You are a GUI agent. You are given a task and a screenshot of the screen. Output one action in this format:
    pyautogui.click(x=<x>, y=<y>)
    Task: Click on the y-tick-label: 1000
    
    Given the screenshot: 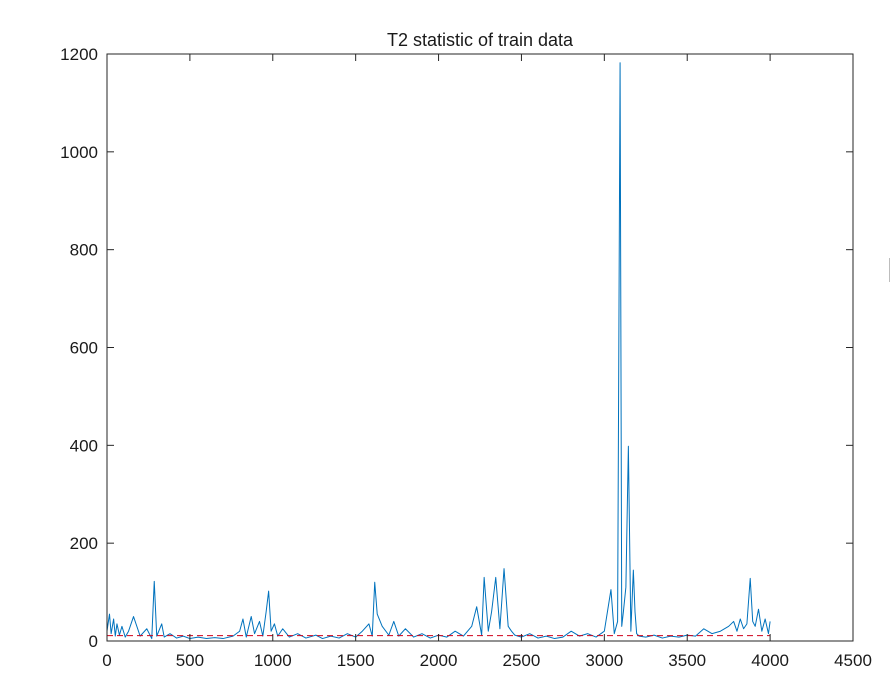 What is the action you would take?
    pyautogui.click(x=79, y=152)
    